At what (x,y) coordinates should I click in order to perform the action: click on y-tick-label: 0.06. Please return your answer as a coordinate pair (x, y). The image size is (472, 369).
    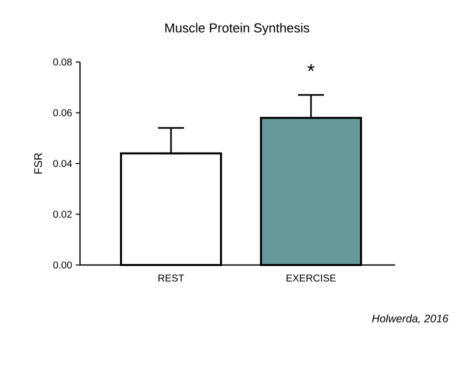
    Looking at the image, I should click on (62, 112).